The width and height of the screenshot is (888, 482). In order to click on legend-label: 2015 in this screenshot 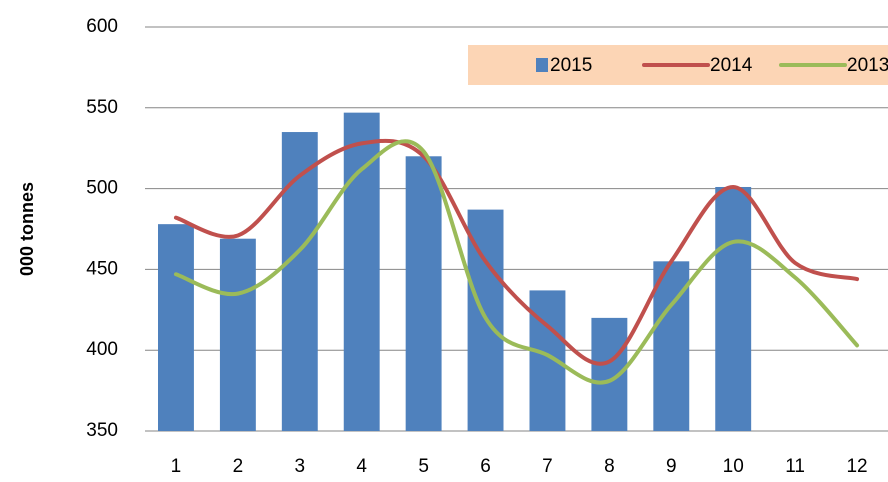, I will do `click(571, 65)`.